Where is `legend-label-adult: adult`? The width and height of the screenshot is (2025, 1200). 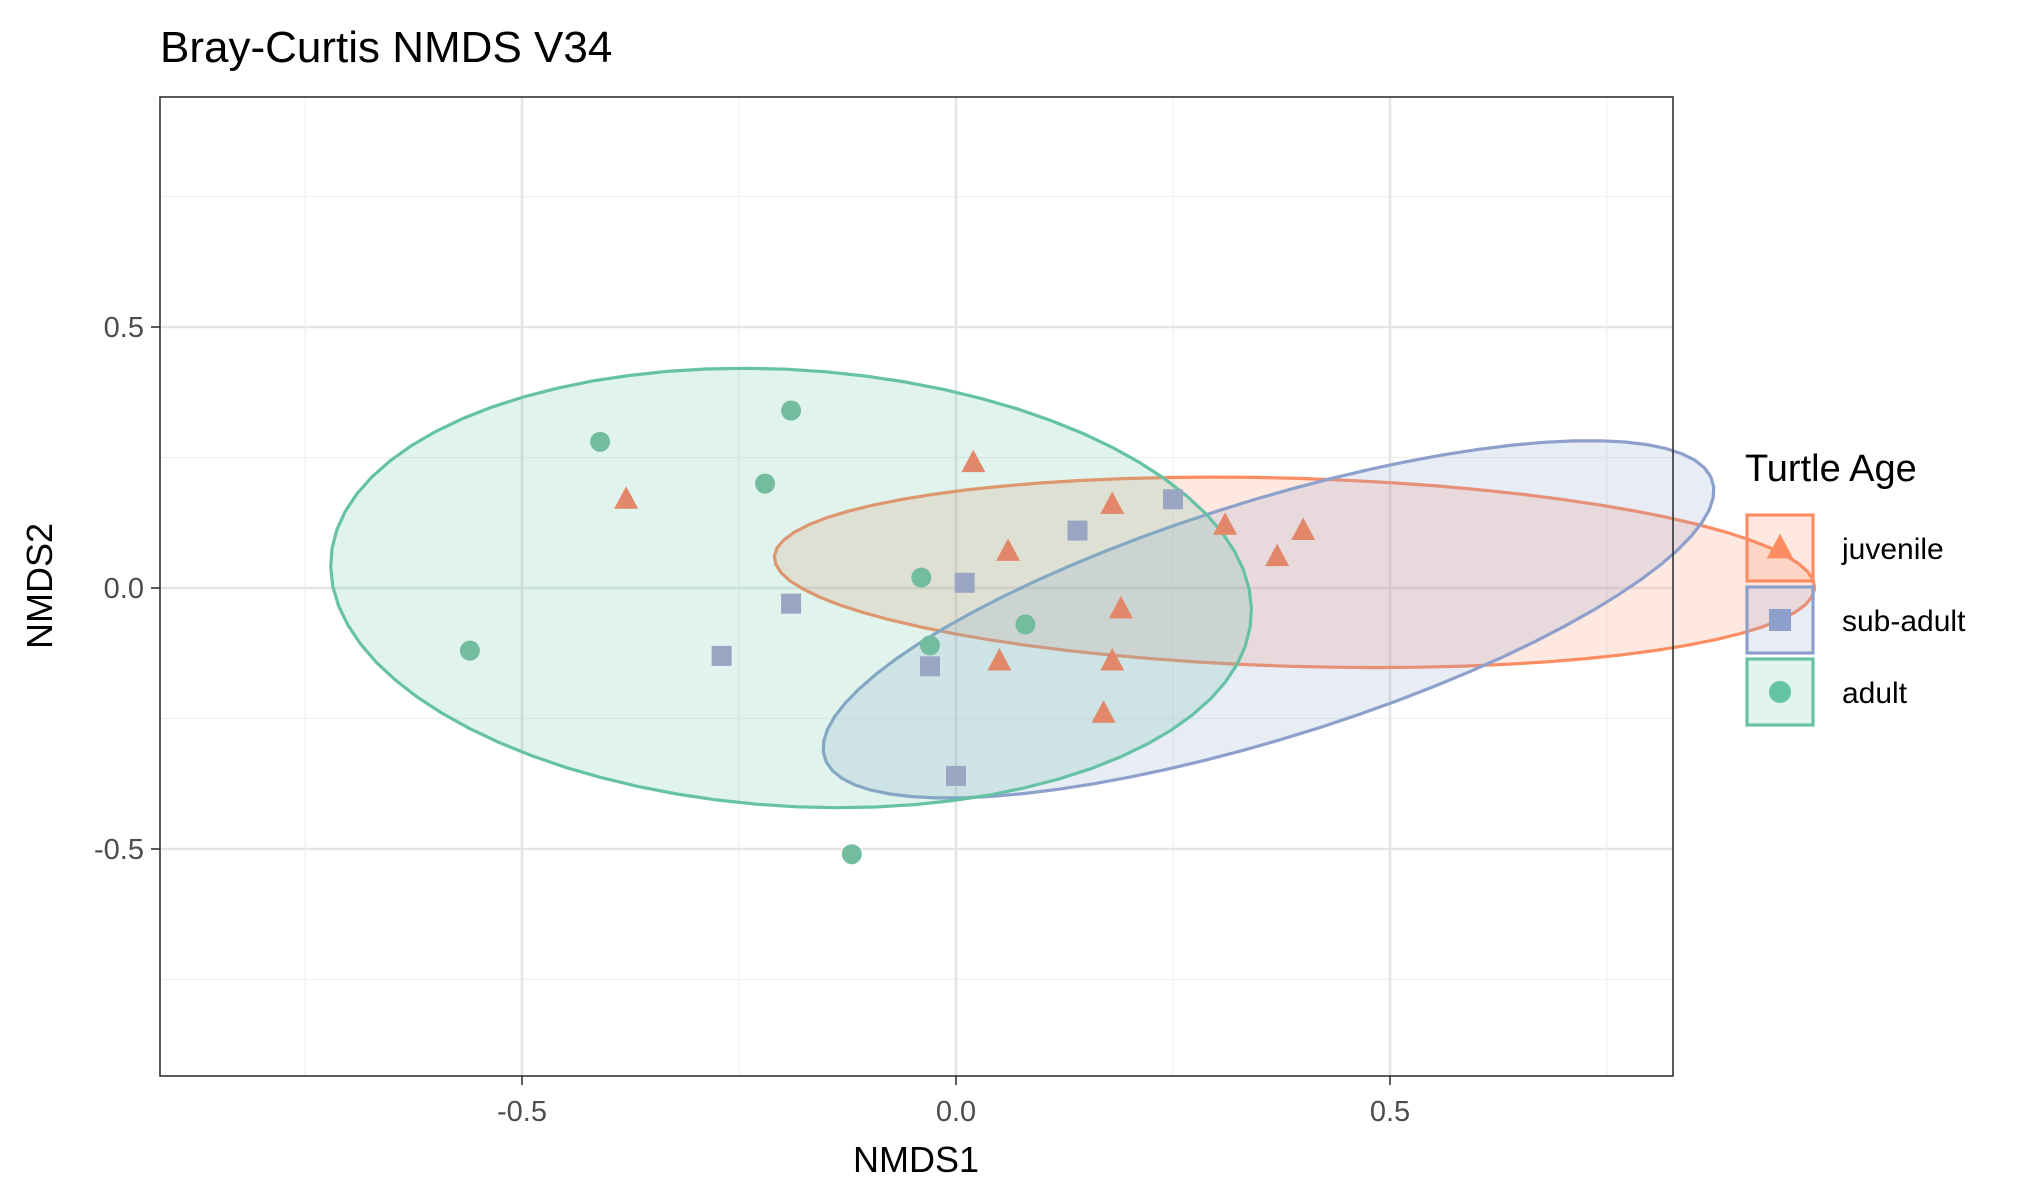
legend-label-adult: adult is located at coordinates (1875, 693).